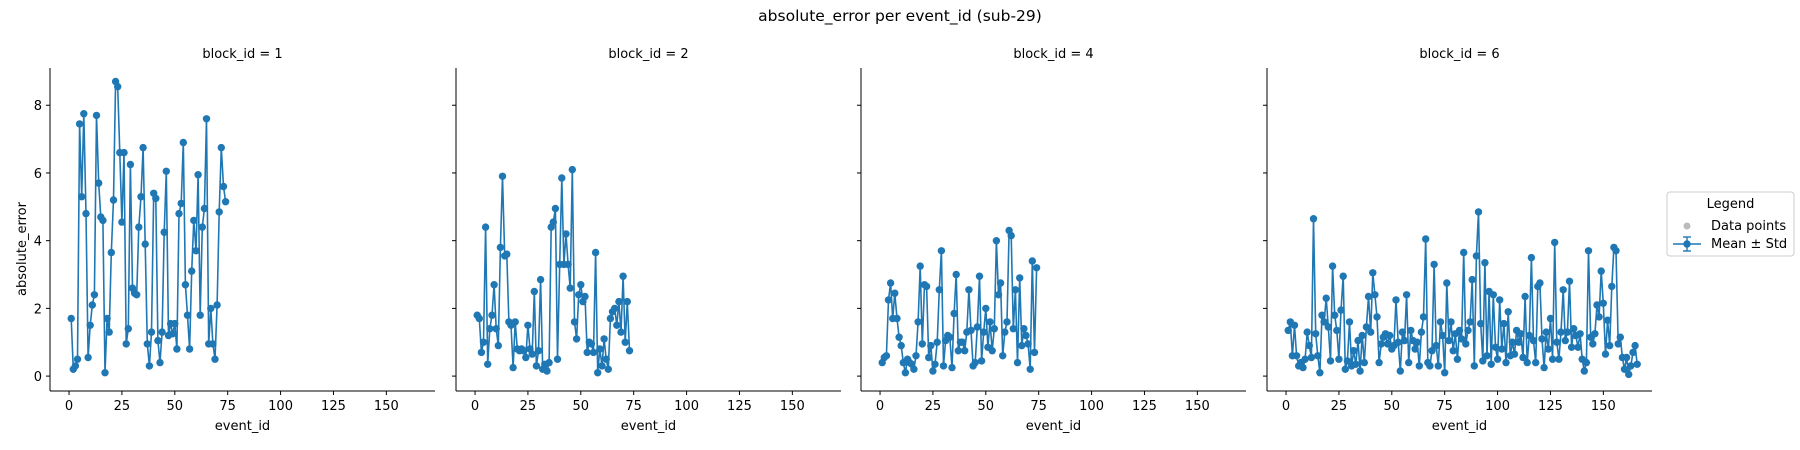 The width and height of the screenshot is (1800, 450). I want to click on figure-title: absolute_error per event_id (sub-29), so click(900, 16).